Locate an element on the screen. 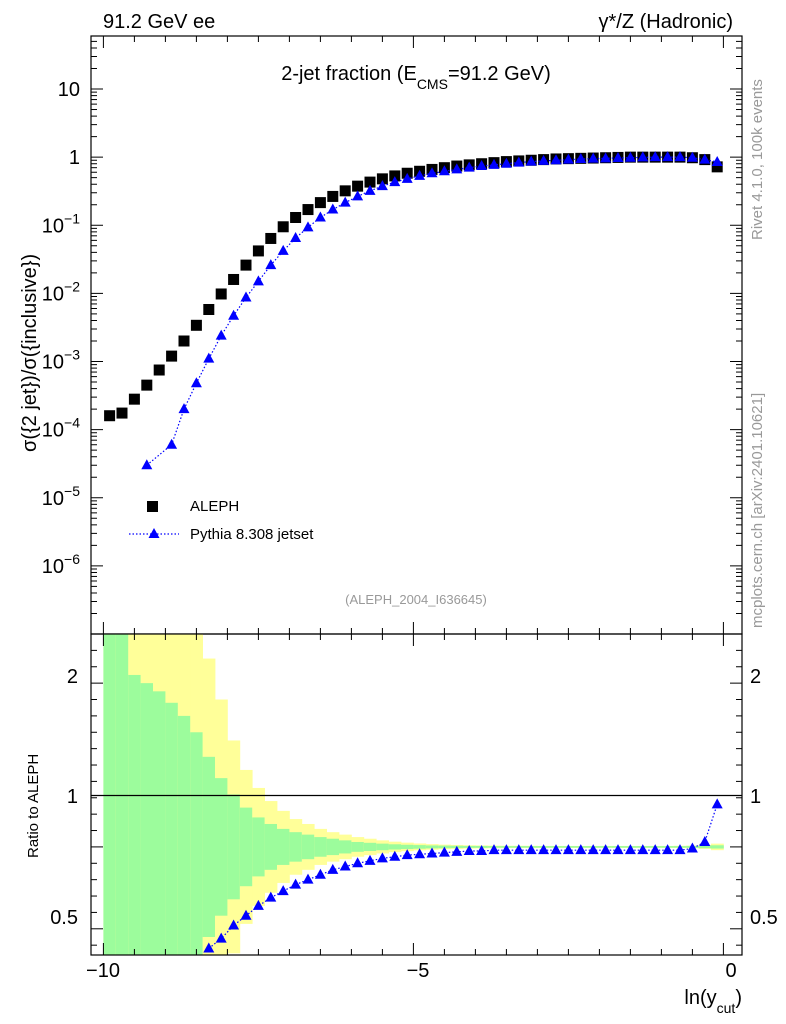  main-y-axis-label: σ({2 jet})/σ({inclusive}) is located at coordinates (30, 353).